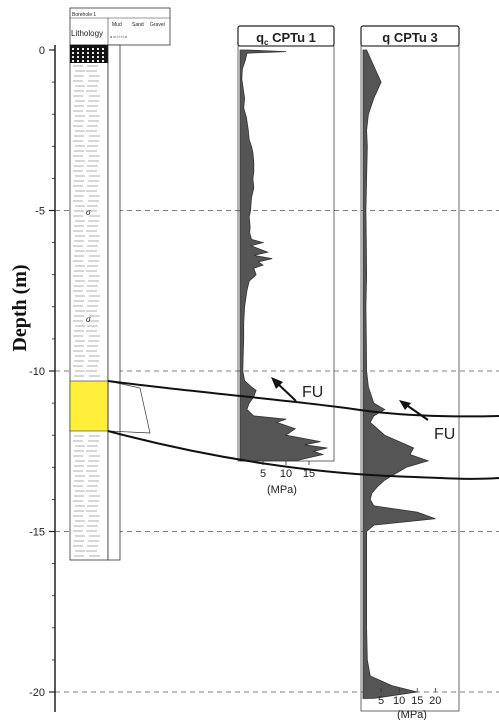  Describe the element at coordinates (117, 25) in the screenshot. I see `grain-header-mud: Mud` at that location.